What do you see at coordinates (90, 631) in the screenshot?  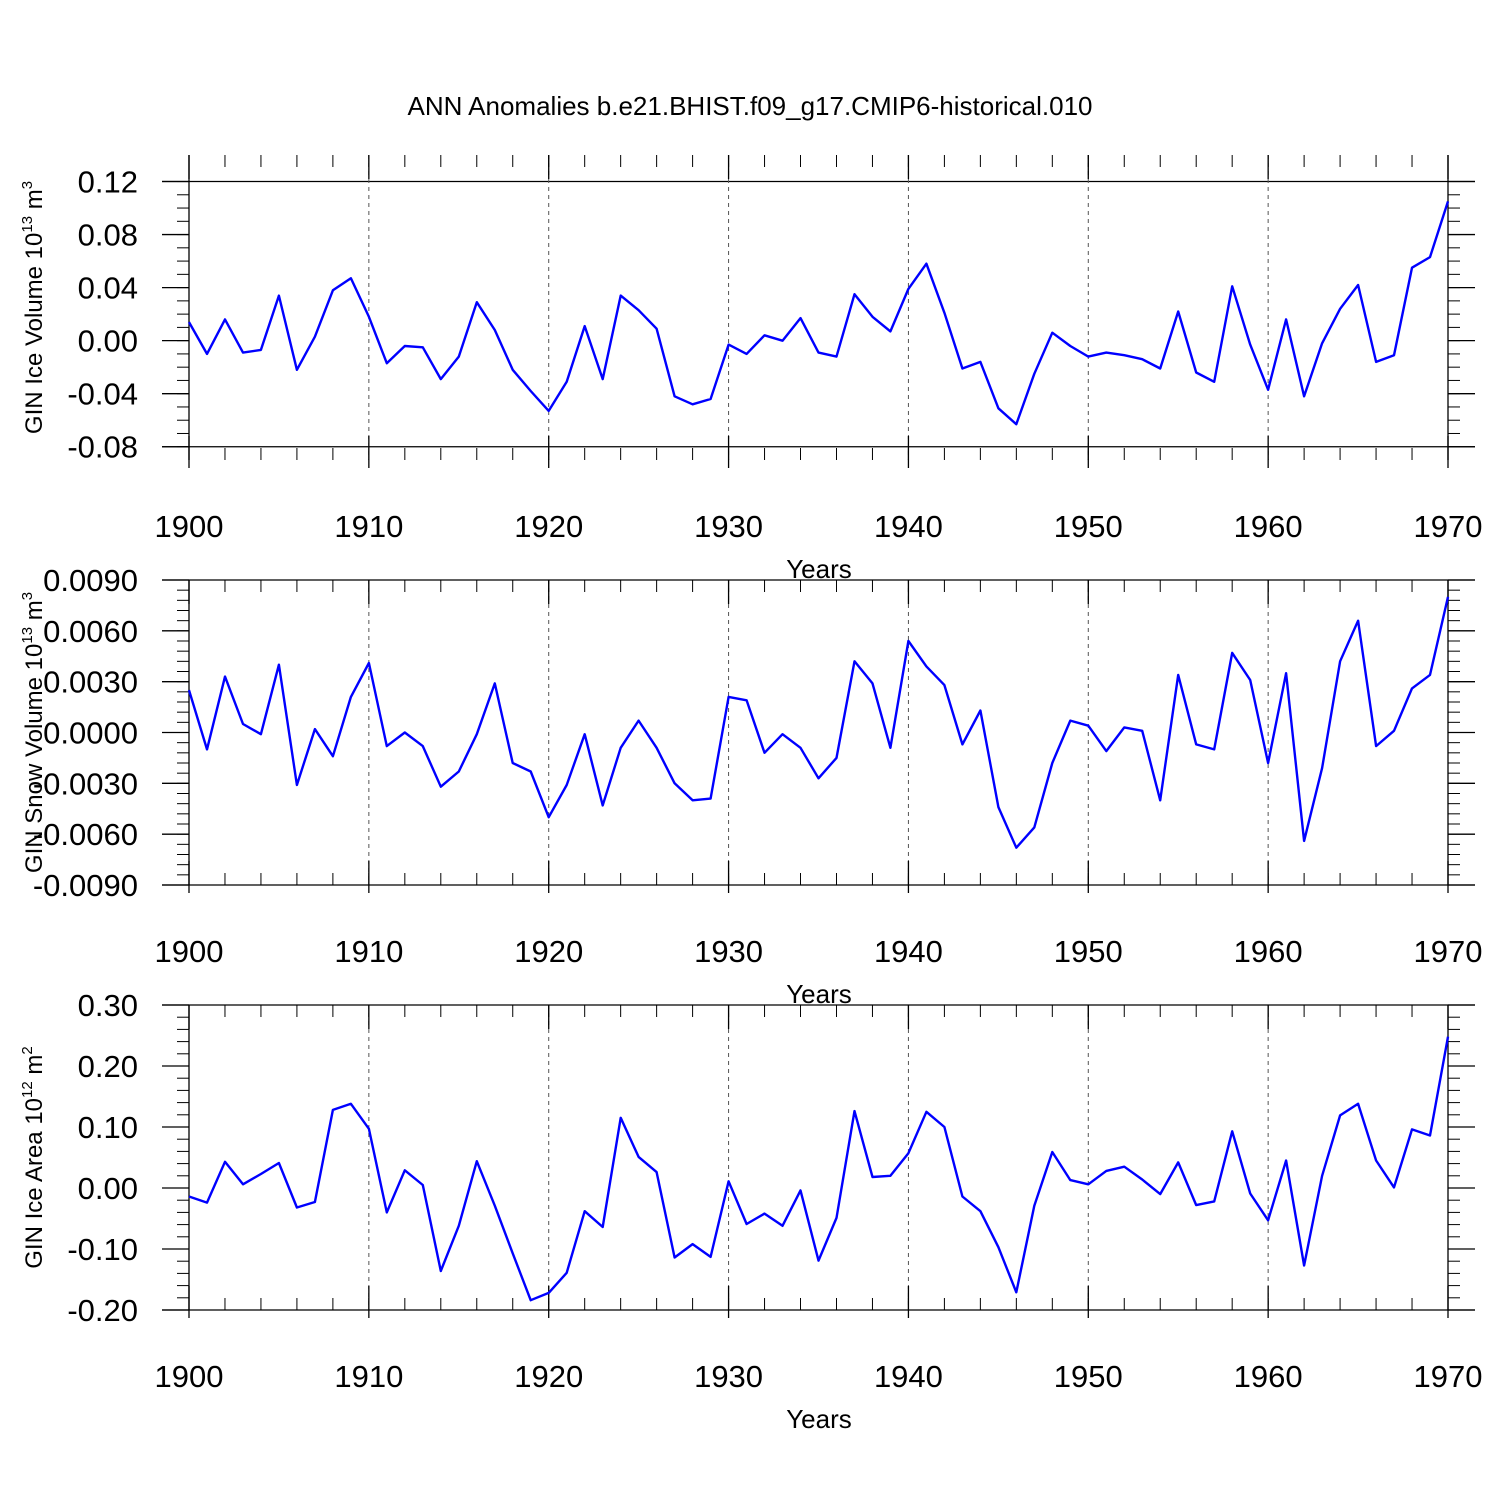 I see `y-tick-label: 0.0060` at bounding box center [90, 631].